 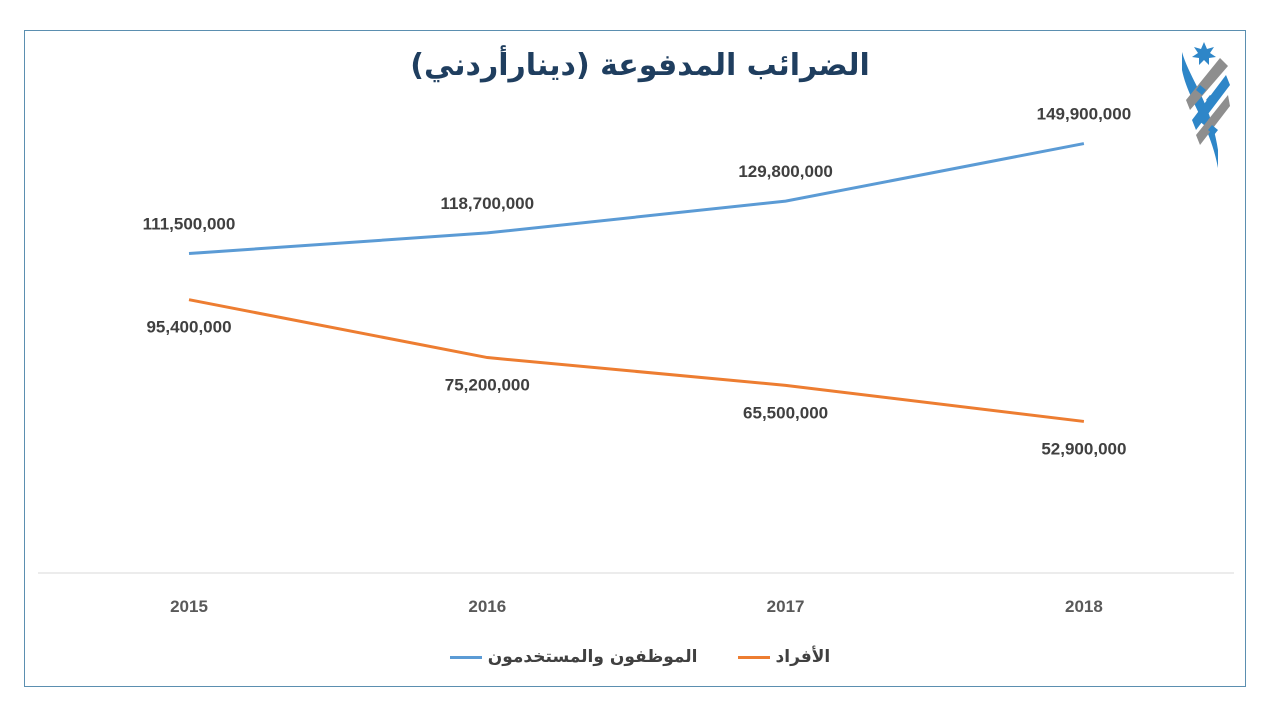 What do you see at coordinates (188, 327) in the screenshot?
I see `data-label: 95,400,000` at bounding box center [188, 327].